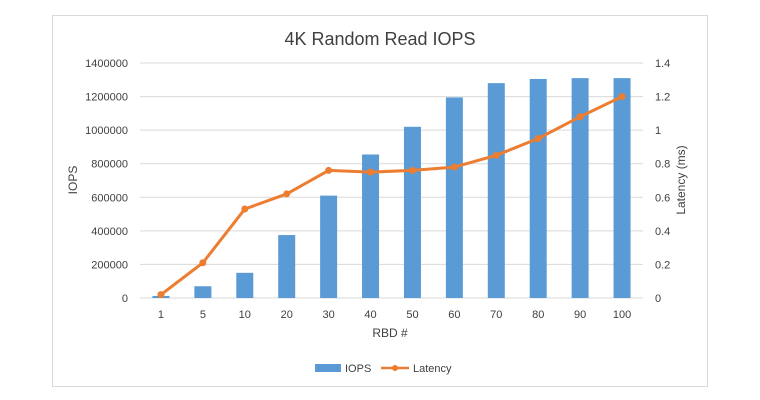 This screenshot has width=760, height=400. What do you see at coordinates (370, 315) in the screenshot?
I see `x-tick-label: 40` at bounding box center [370, 315].